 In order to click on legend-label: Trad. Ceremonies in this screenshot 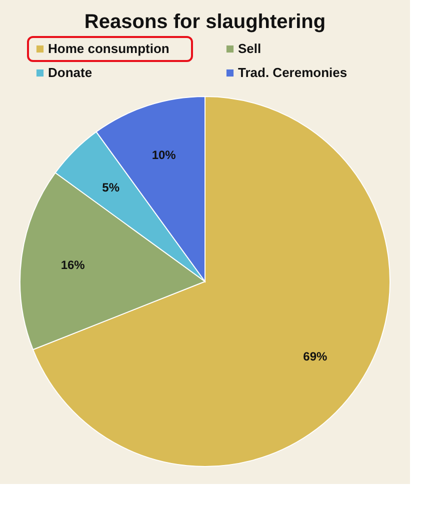, I will do `click(293, 72)`.